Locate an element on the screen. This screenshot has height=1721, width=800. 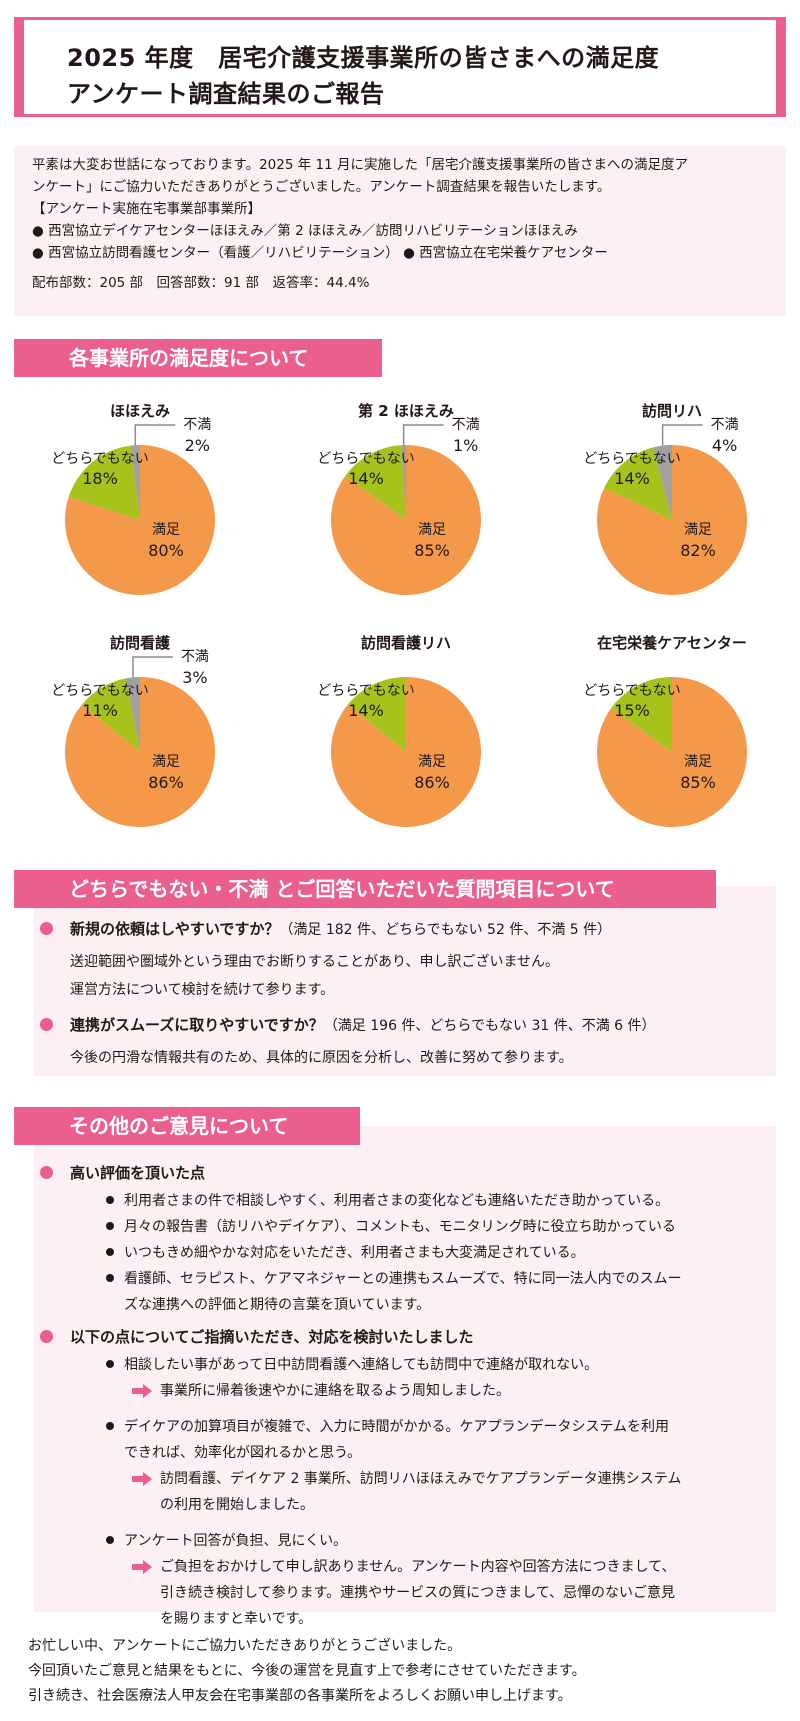
praise-item: いつもきめ細やかな対応をいただき、利用者さまも大変満足されている。 is located at coordinates (345, 1252).